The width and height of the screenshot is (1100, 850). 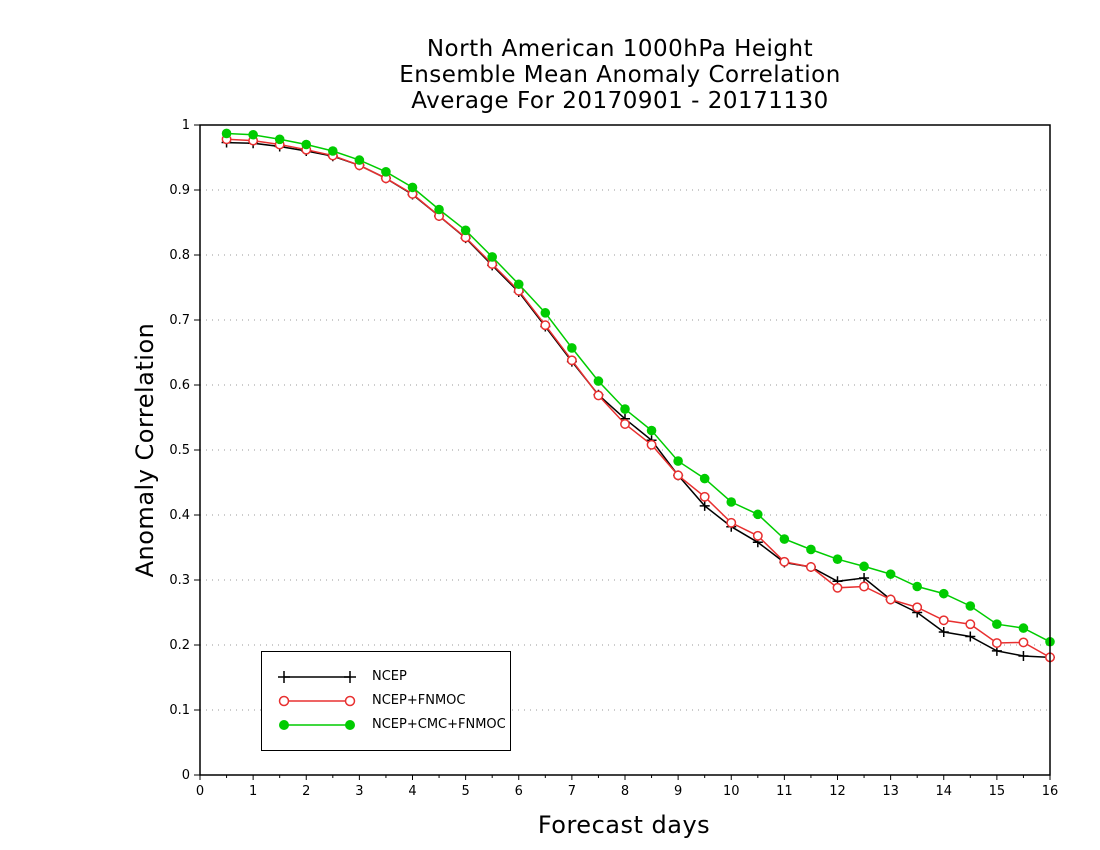 I want to click on y-tick-label: 0.4, so click(x=179, y=515).